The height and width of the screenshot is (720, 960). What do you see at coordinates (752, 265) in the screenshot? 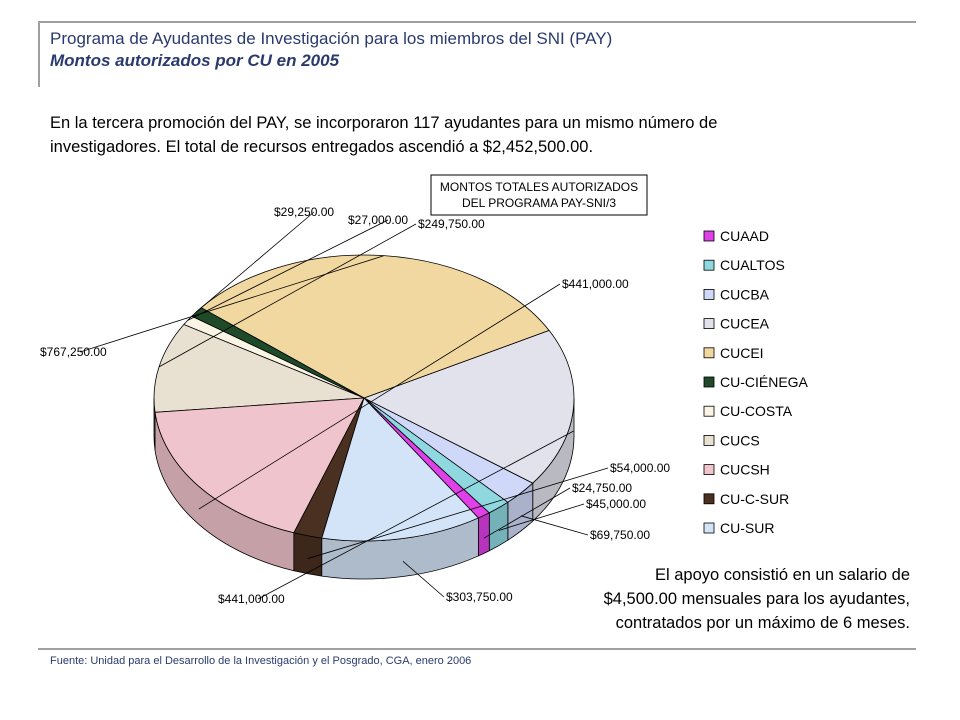
I see `legend-label-cualtos: CUALTOS` at bounding box center [752, 265].